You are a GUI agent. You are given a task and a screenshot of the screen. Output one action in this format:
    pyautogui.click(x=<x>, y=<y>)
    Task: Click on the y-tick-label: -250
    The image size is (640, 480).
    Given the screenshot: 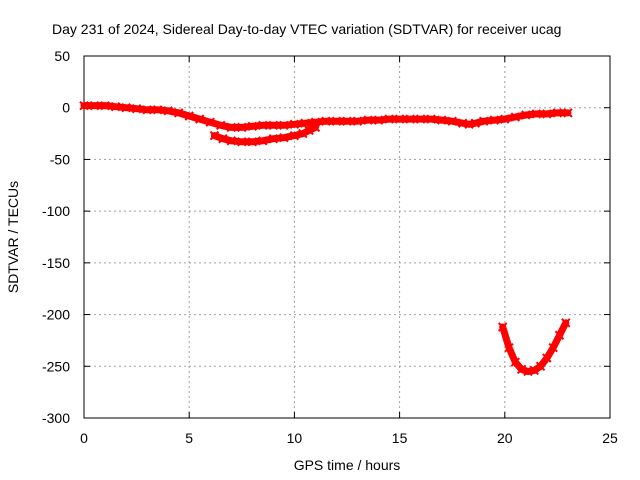 What is the action you would take?
    pyautogui.click(x=56, y=366)
    